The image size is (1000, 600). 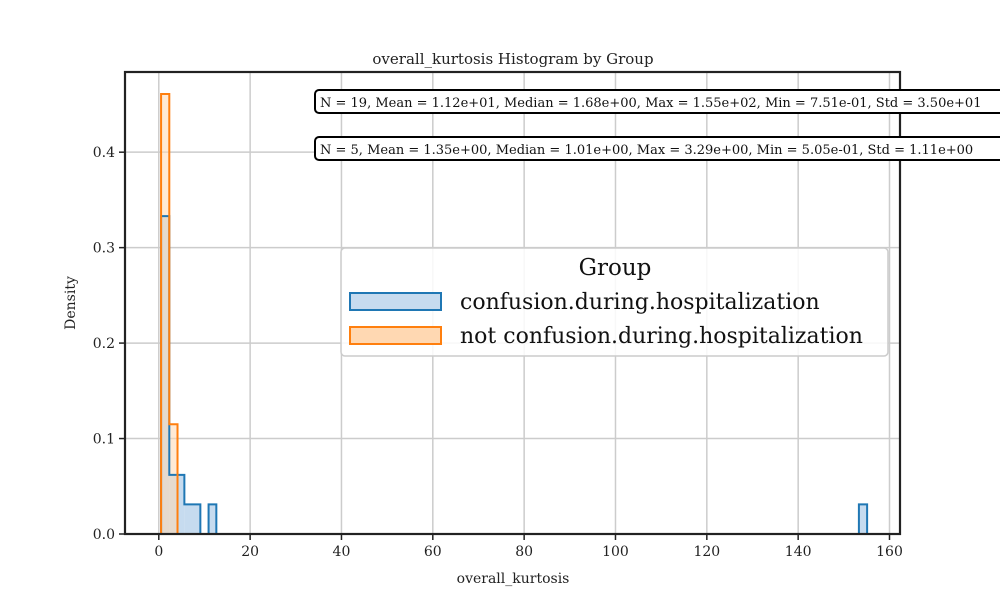 What do you see at coordinates (661, 336) in the screenshot?
I see `legend-label-not-confusion: not confusion.during.hospitalization` at bounding box center [661, 336].